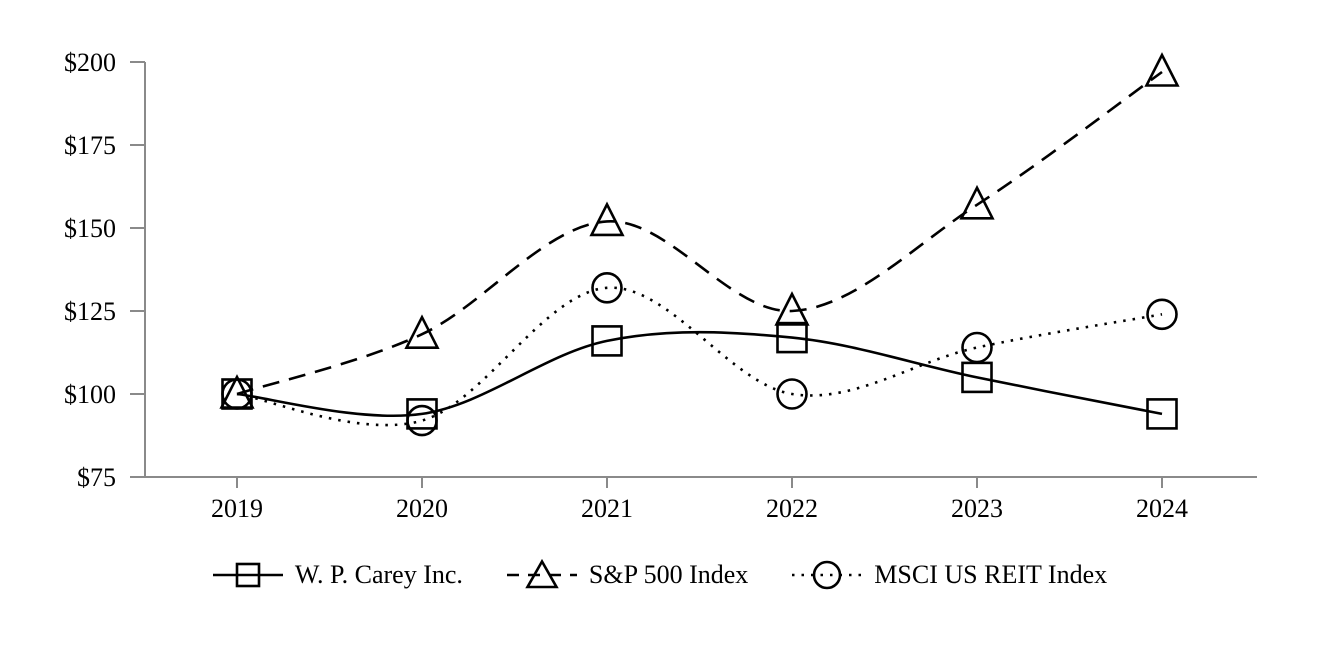  Describe the element at coordinates (792, 508) in the screenshot. I see `x-tick-label: 2022` at that location.